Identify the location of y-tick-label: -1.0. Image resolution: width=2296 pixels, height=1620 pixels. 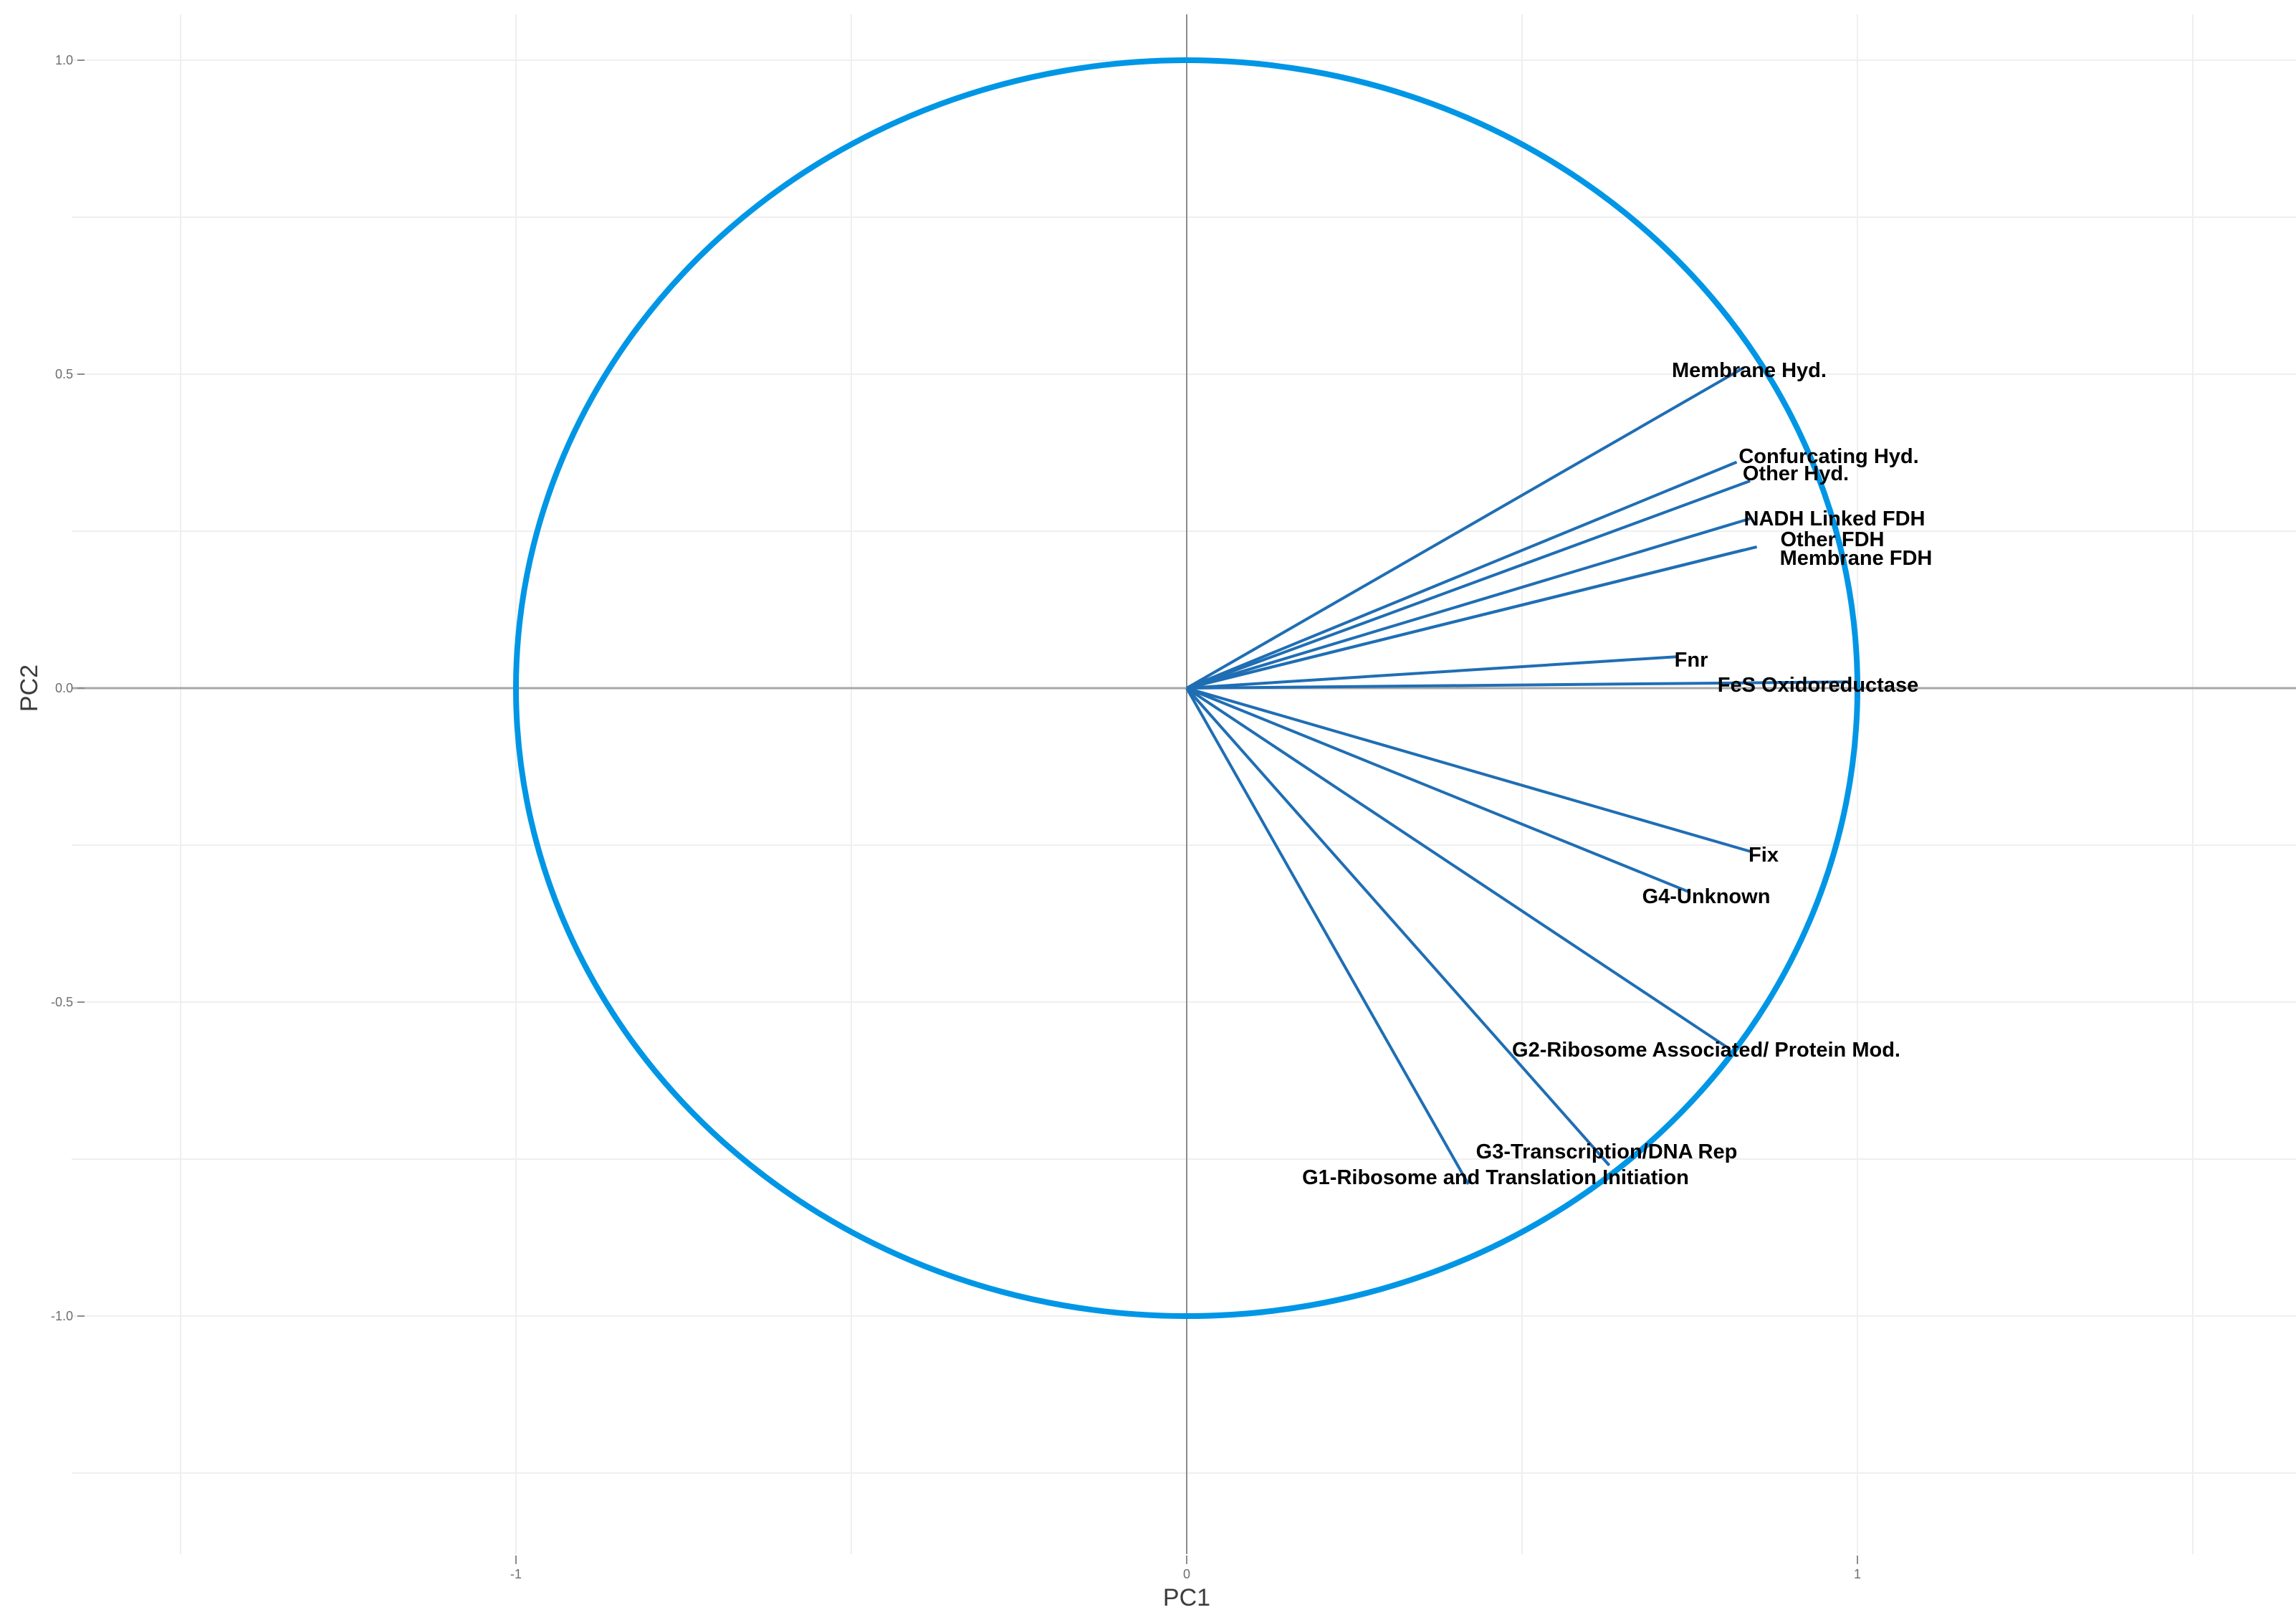
(62, 1316).